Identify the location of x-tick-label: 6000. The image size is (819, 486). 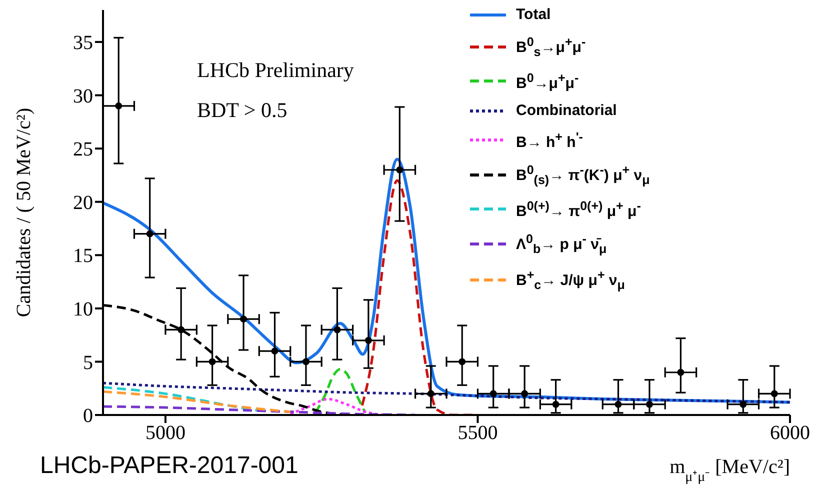
(790, 433).